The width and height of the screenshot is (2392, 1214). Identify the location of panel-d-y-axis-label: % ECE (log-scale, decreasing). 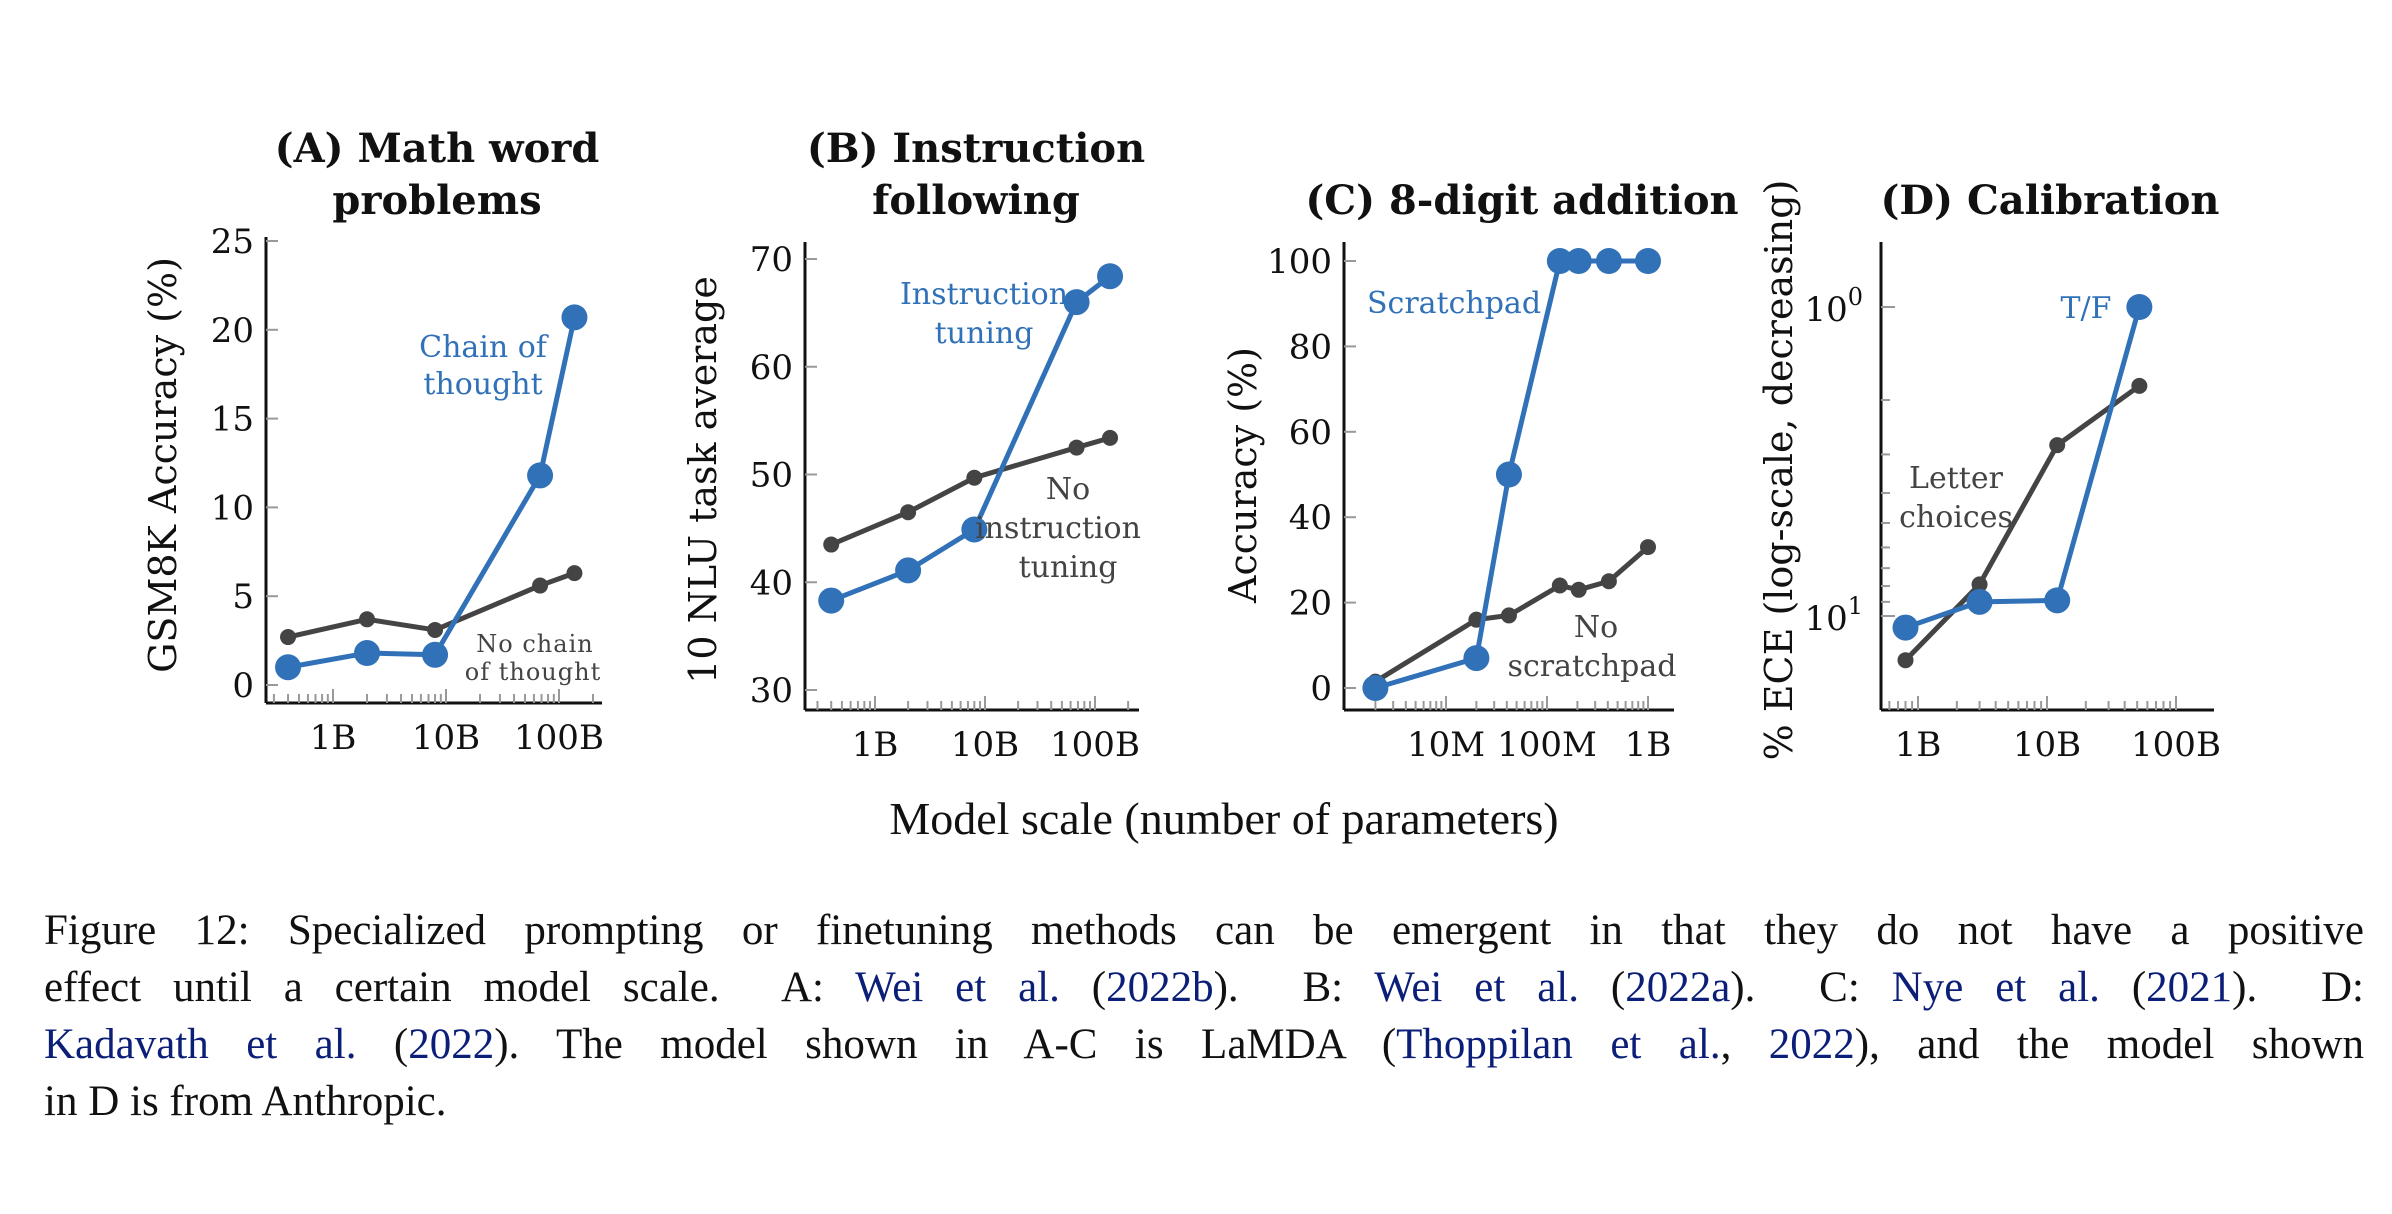
(1779, 470).